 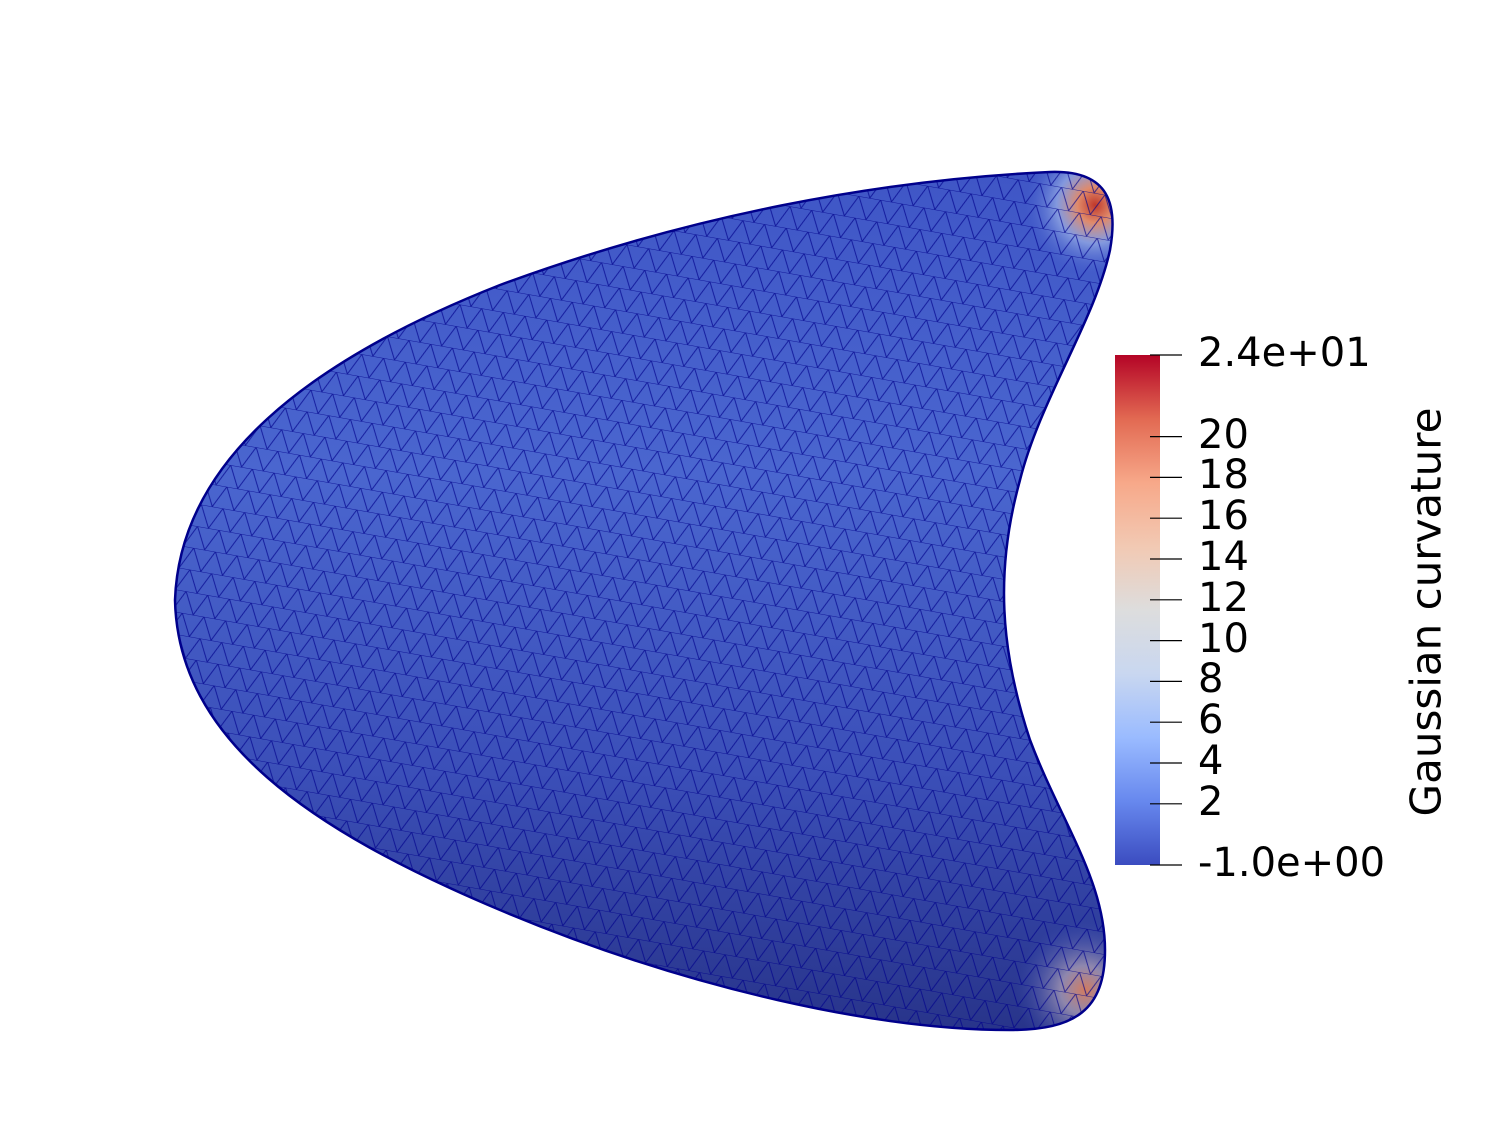 I want to click on colorbar-max-label: 2.4e+01, so click(x=1284, y=353).